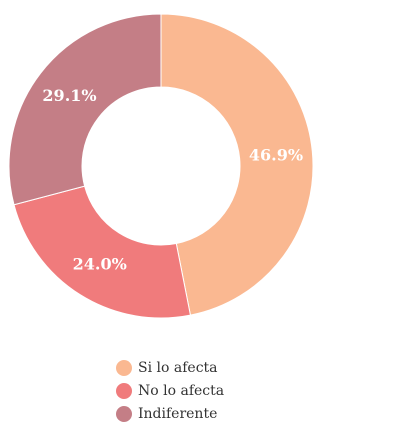 The image size is (408, 428). I want to click on legend-label-si-lo-afecta: Si lo afecta, so click(178, 367).